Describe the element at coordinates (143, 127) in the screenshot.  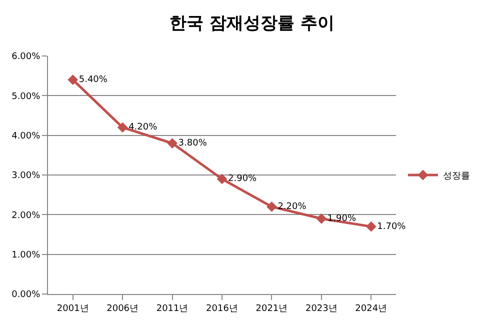
I see `data-label: 4.20%` at that location.